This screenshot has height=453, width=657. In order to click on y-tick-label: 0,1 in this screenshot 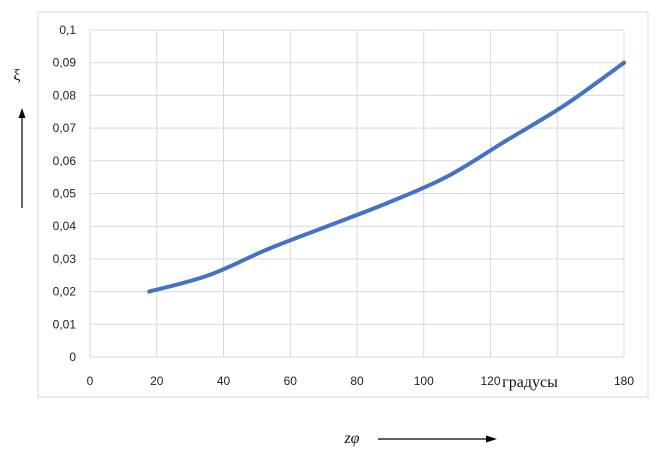, I will do `click(67, 30)`.